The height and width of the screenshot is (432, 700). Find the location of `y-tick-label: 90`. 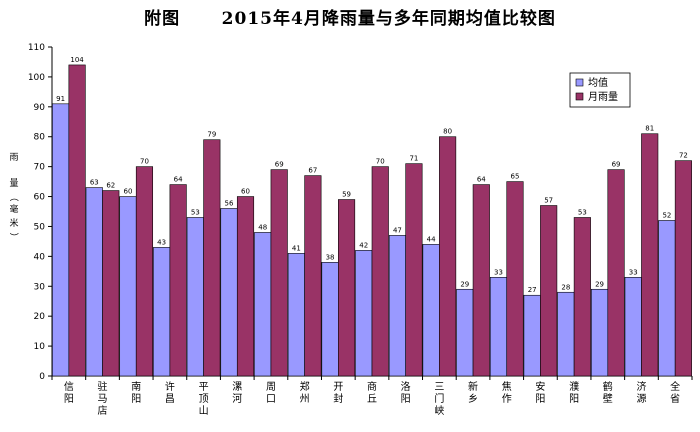

y-tick-label: 90 is located at coordinates (40, 108).